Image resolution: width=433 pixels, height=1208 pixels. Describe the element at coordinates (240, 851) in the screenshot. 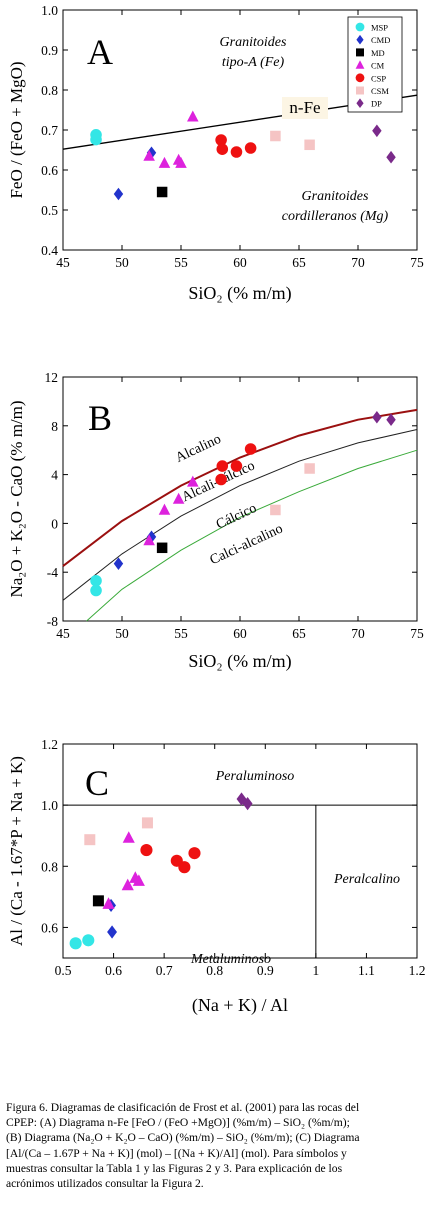

I see `plot-frame` at that location.